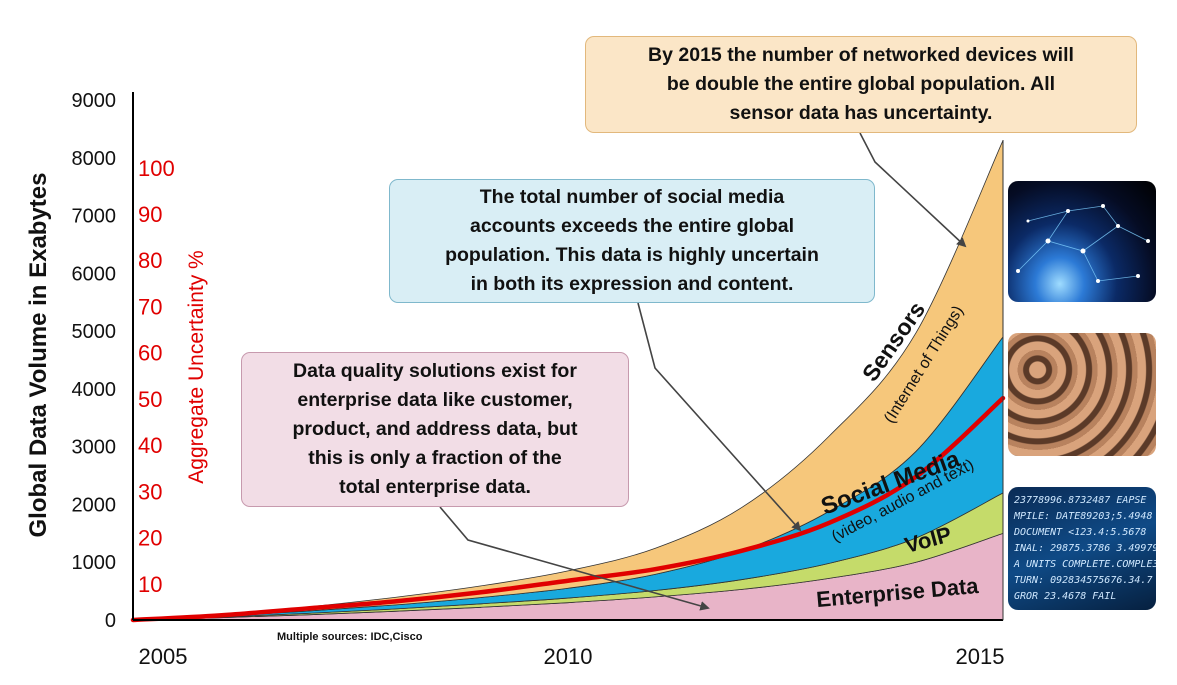  I want to click on code-text: INAL: 29875.3786 3.49979, so click(1085, 548).